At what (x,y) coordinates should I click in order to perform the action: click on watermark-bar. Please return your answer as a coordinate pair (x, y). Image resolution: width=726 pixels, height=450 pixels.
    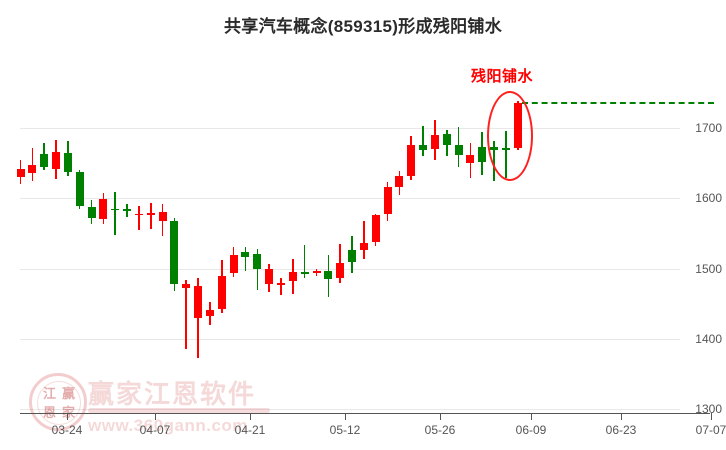
    Looking at the image, I should click on (179, 410).